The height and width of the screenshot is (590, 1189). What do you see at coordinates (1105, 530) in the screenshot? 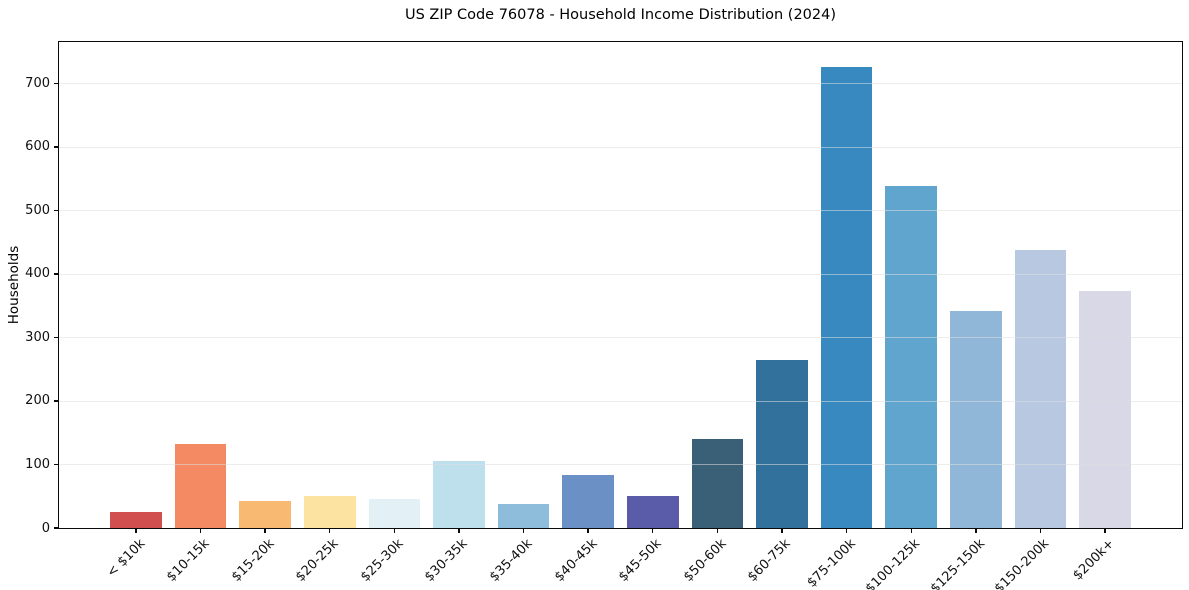
I see `x-tick-200k` at bounding box center [1105, 530].